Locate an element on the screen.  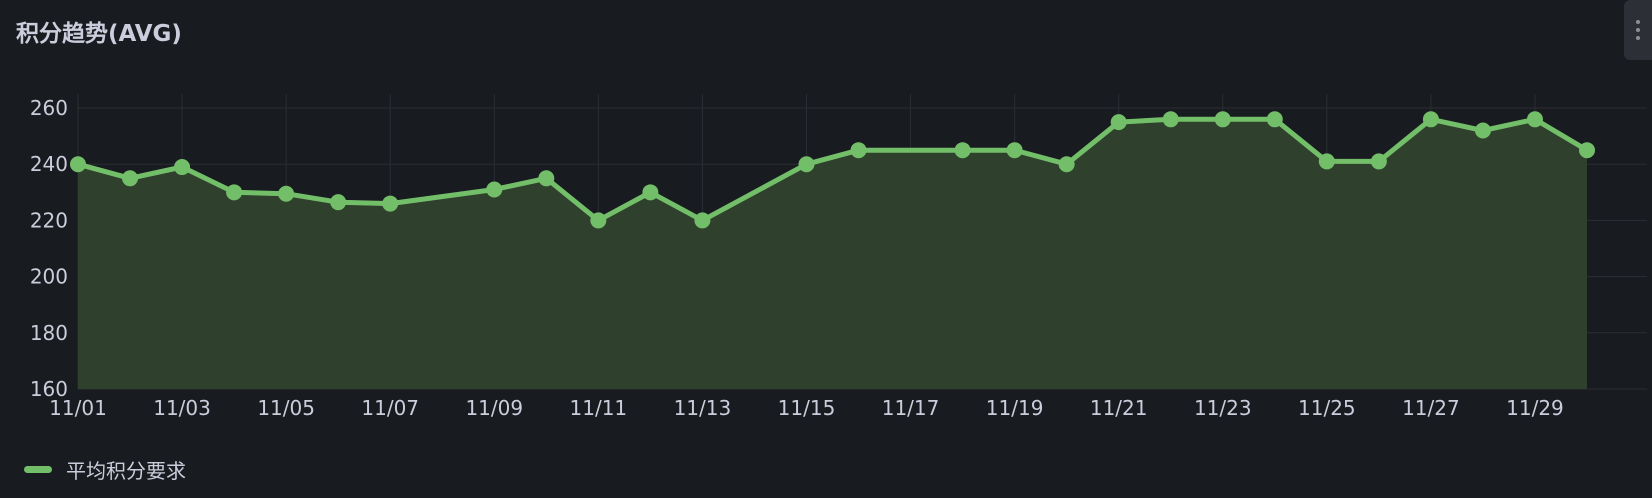
x-tick-label: 11/07 is located at coordinates (390, 408).